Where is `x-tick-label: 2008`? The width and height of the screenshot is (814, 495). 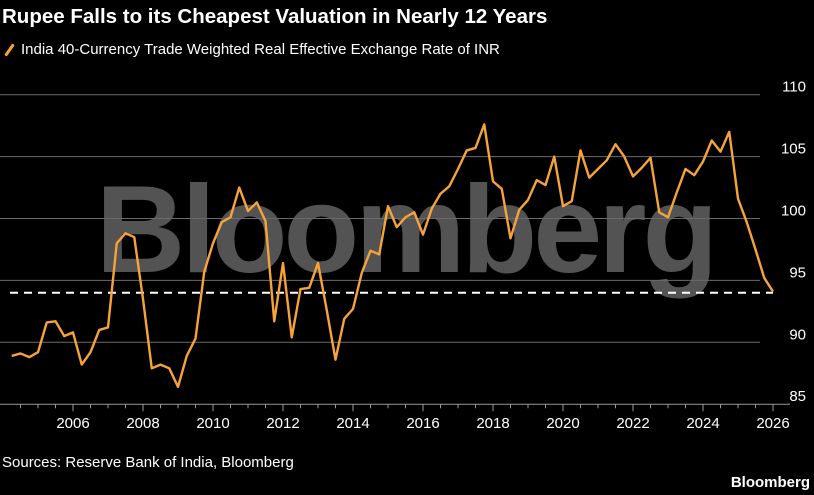 x-tick-label: 2008 is located at coordinates (142, 423).